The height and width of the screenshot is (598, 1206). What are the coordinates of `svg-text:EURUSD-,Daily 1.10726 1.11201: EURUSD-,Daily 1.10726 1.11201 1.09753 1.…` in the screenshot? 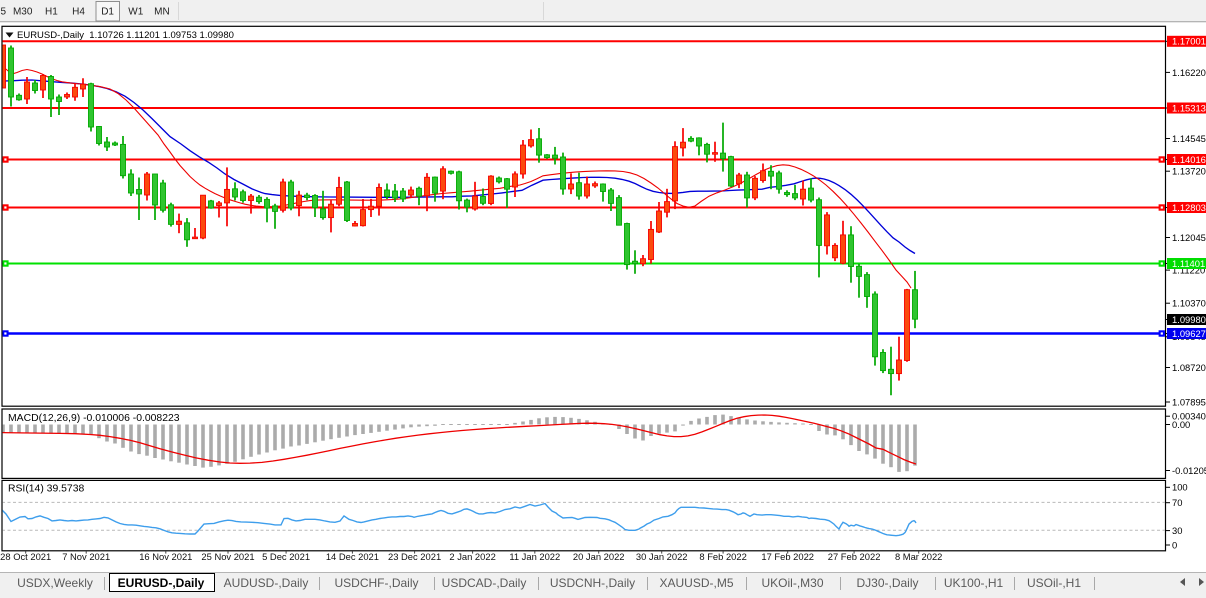 It's located at (125, 35).